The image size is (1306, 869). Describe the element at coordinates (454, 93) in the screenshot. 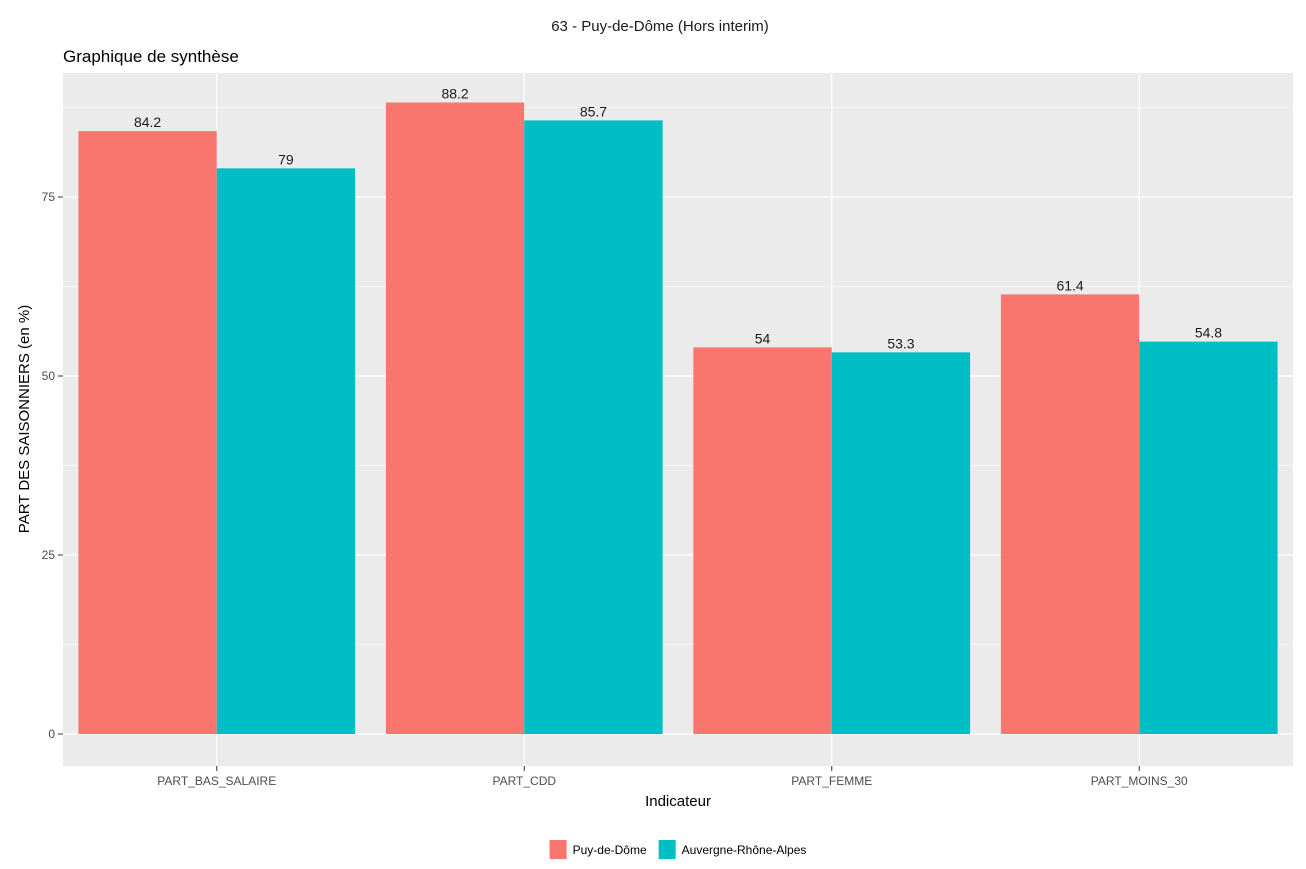

I see `bar-value-label: 88.2` at that location.